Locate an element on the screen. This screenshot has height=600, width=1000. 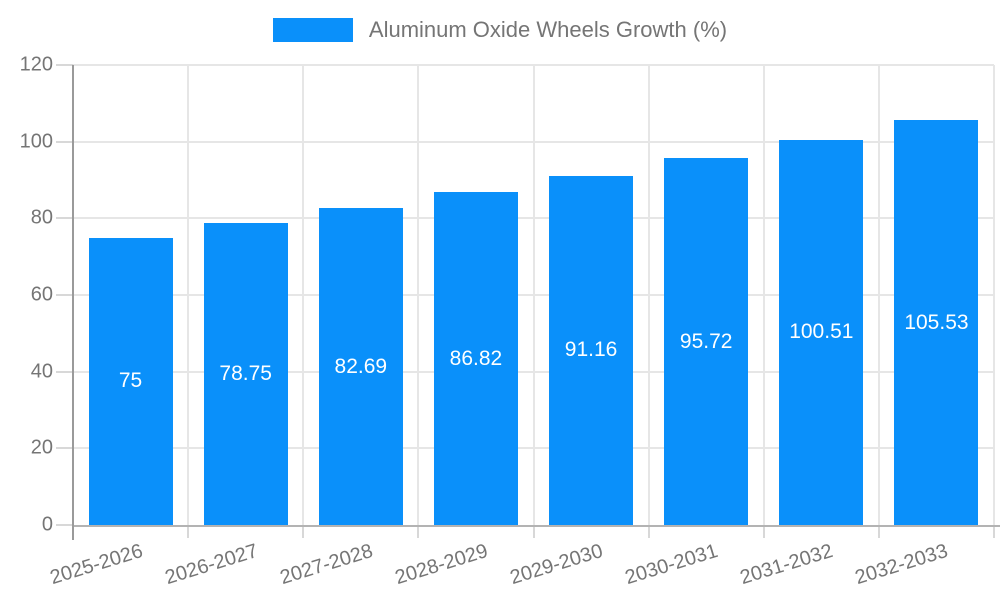
legend-label: Aluminum Oxide Wheels Growth (%) is located at coordinates (548, 29).